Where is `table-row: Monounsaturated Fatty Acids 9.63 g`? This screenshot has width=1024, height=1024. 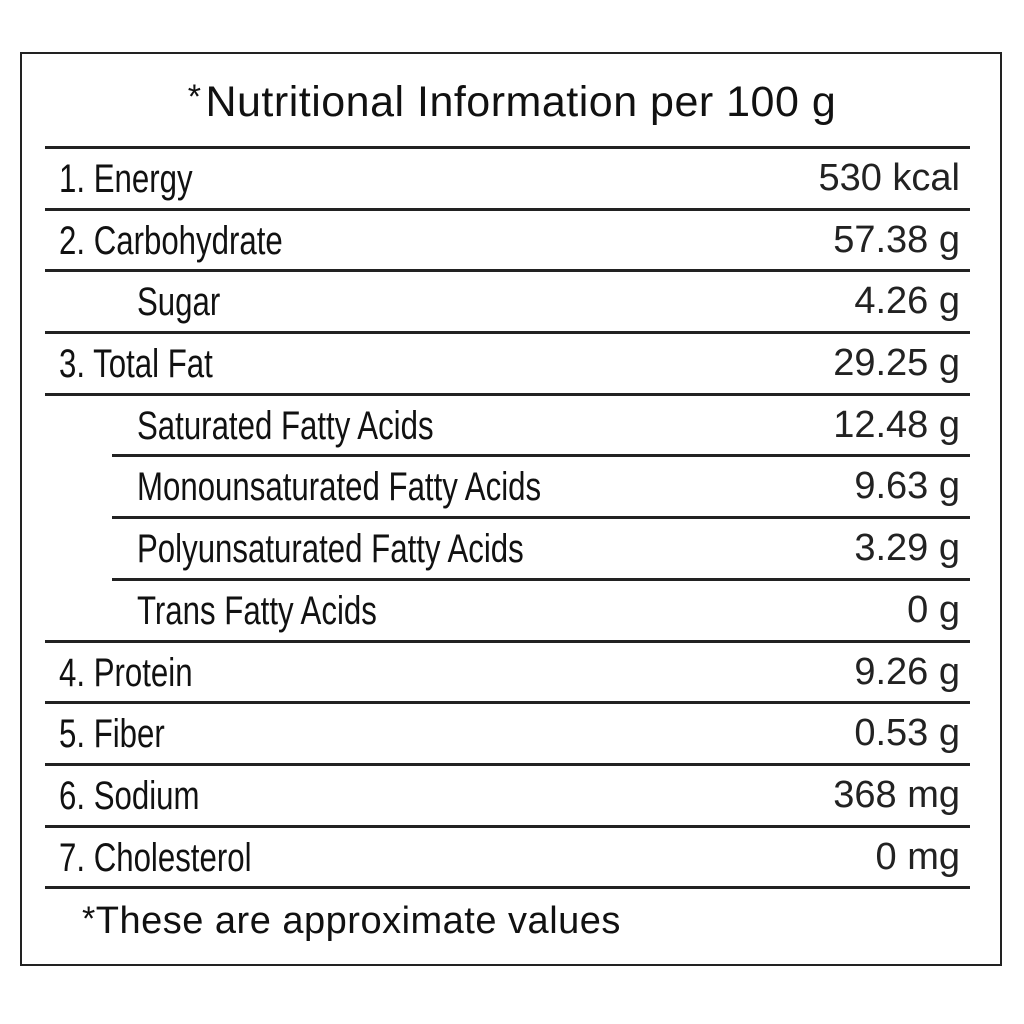 table-row: Monounsaturated Fatty Acids 9.63 g is located at coordinates (507, 488).